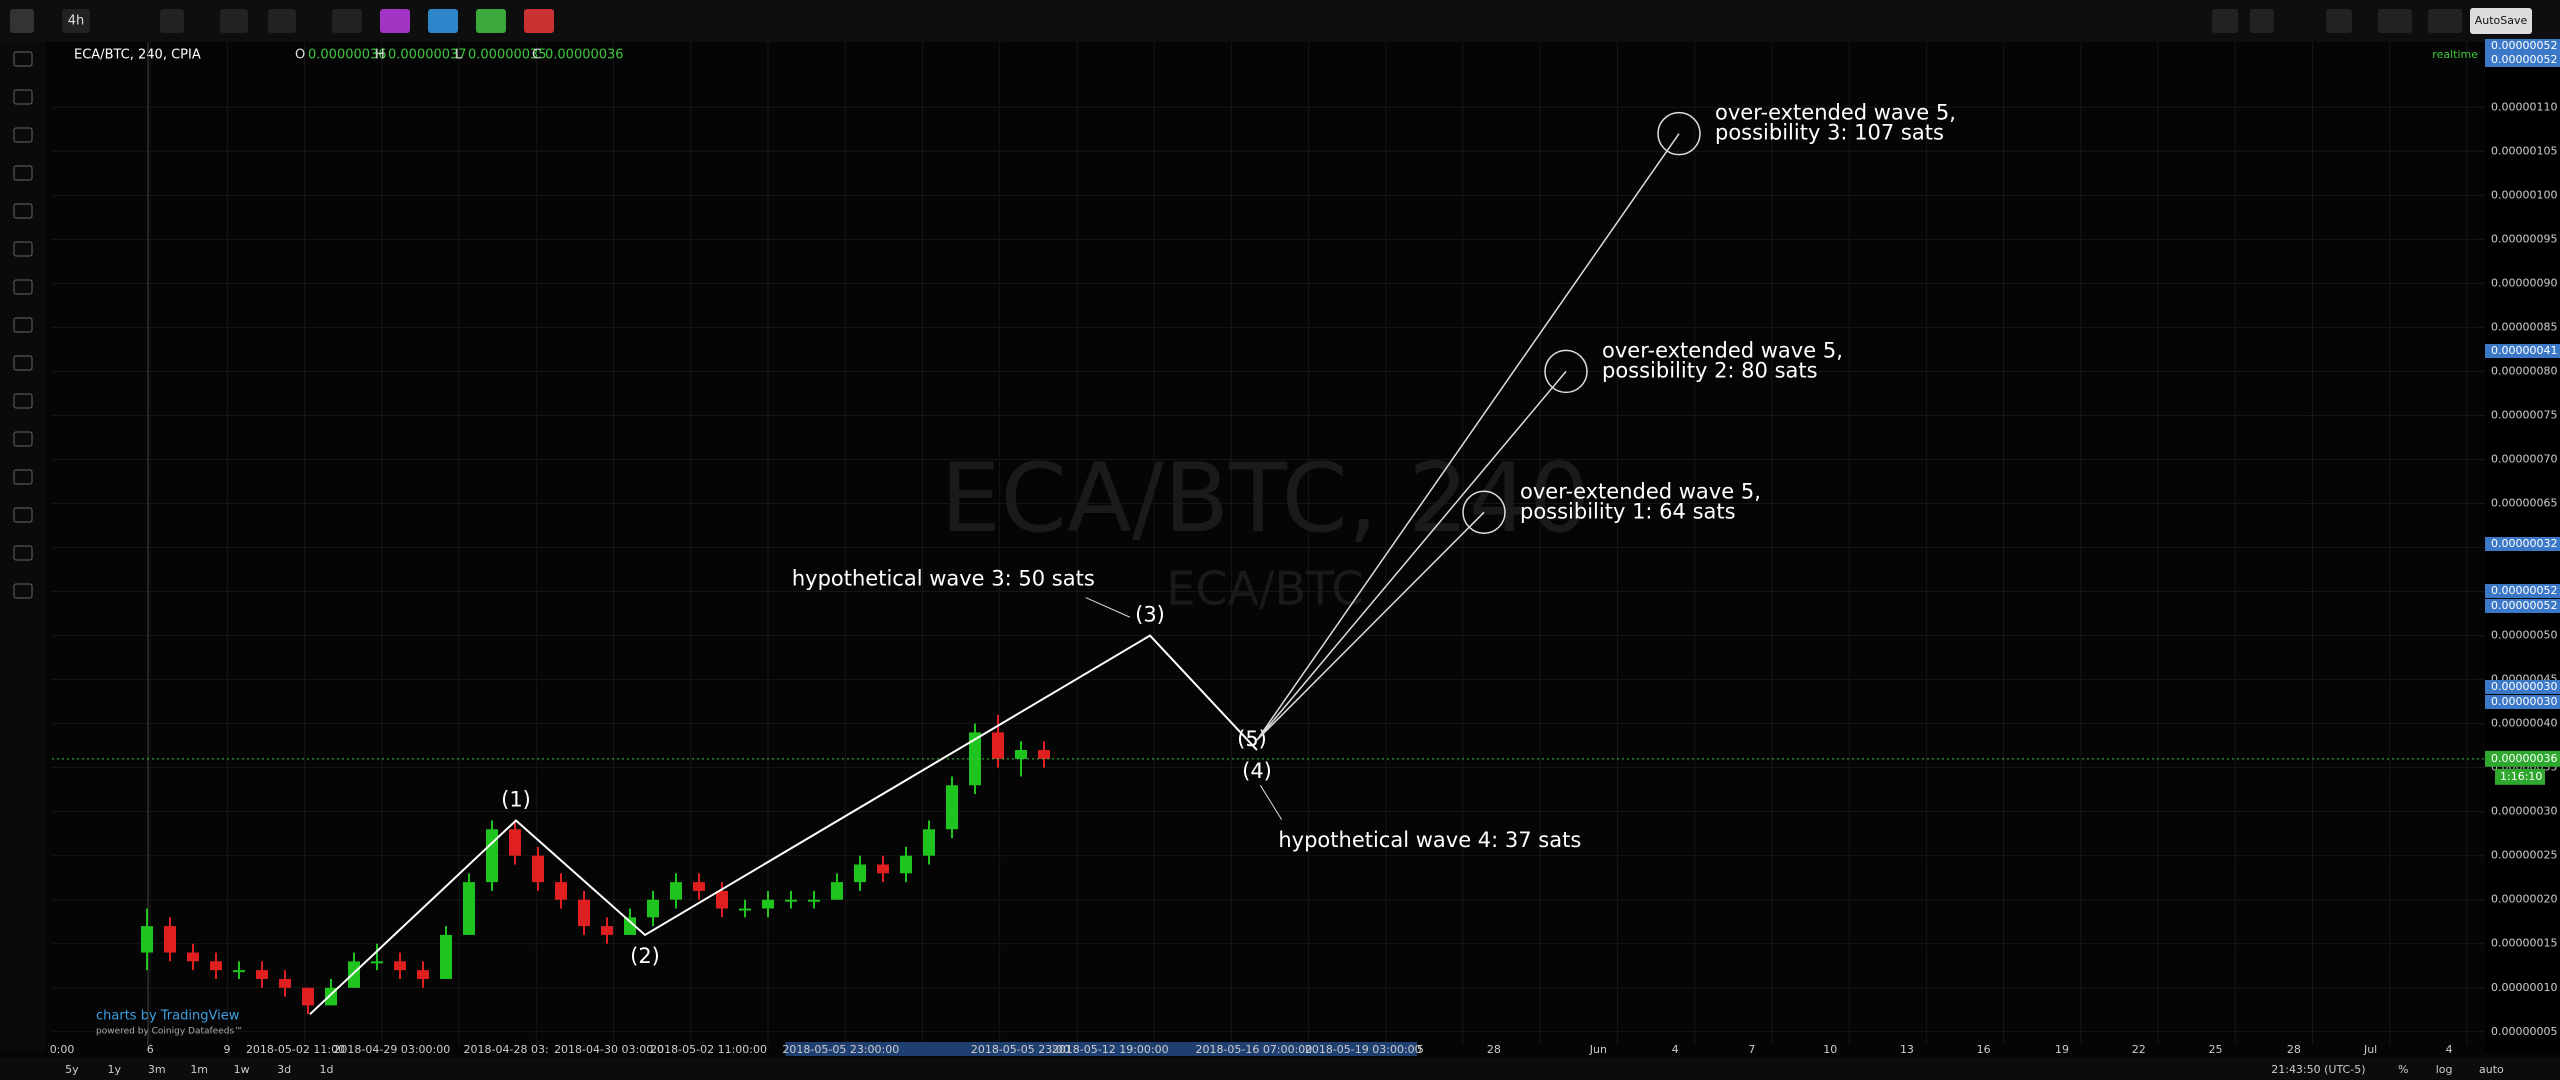 The height and width of the screenshot is (1080, 2560). What do you see at coordinates (2395, 21) in the screenshot?
I see `load-button` at bounding box center [2395, 21].